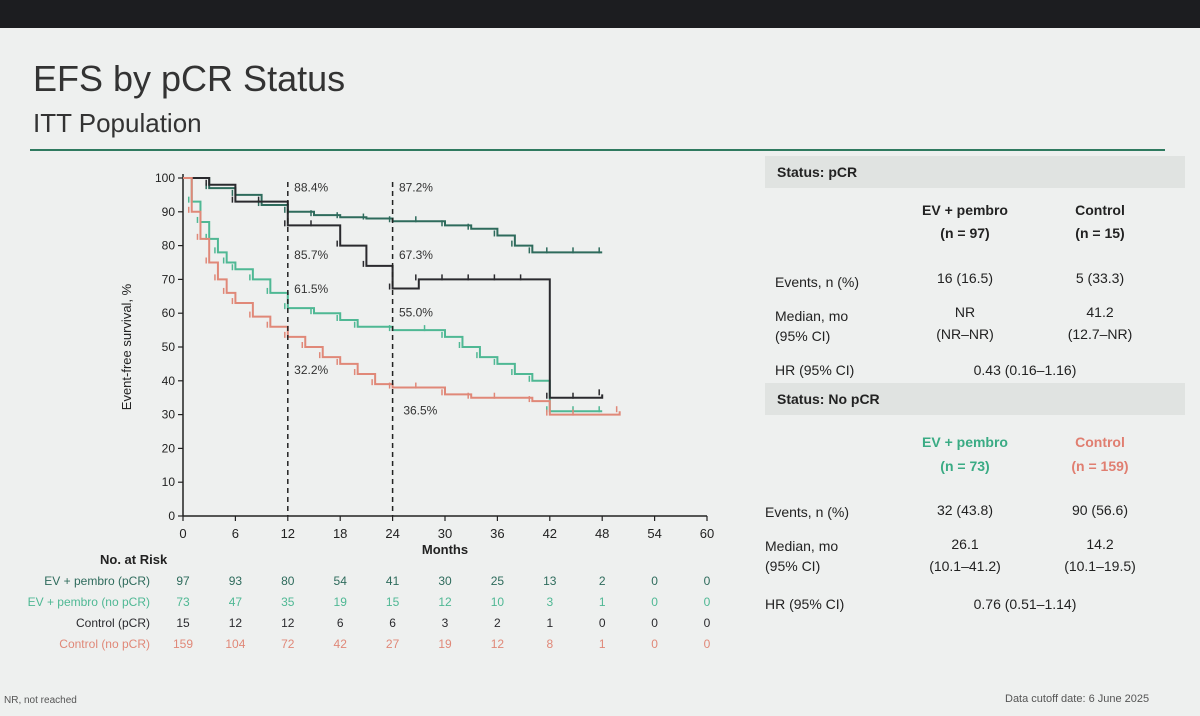 The height and width of the screenshot is (716, 1200). Describe the element at coordinates (236, 581) in the screenshot. I see `risk-value: 93` at that location.